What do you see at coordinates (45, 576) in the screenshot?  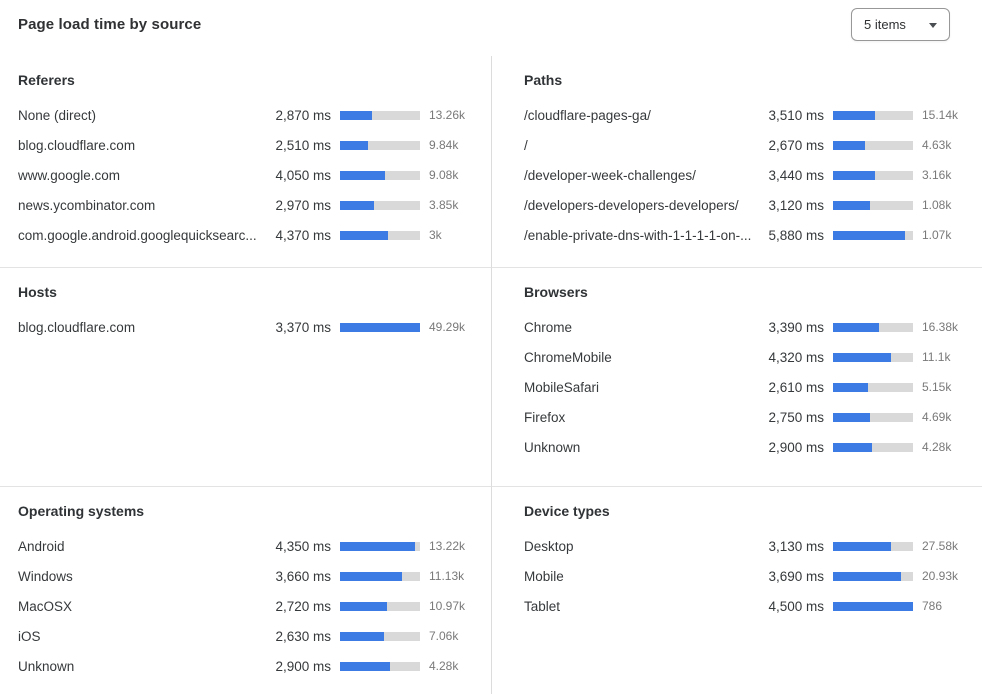 I see `row-label: Windows` at bounding box center [45, 576].